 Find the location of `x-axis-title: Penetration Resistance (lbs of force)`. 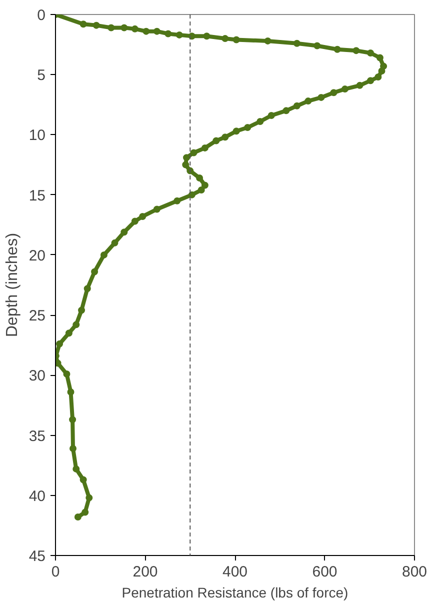

x-axis-title: Penetration Resistance (lbs of force) is located at coordinates (235, 592).